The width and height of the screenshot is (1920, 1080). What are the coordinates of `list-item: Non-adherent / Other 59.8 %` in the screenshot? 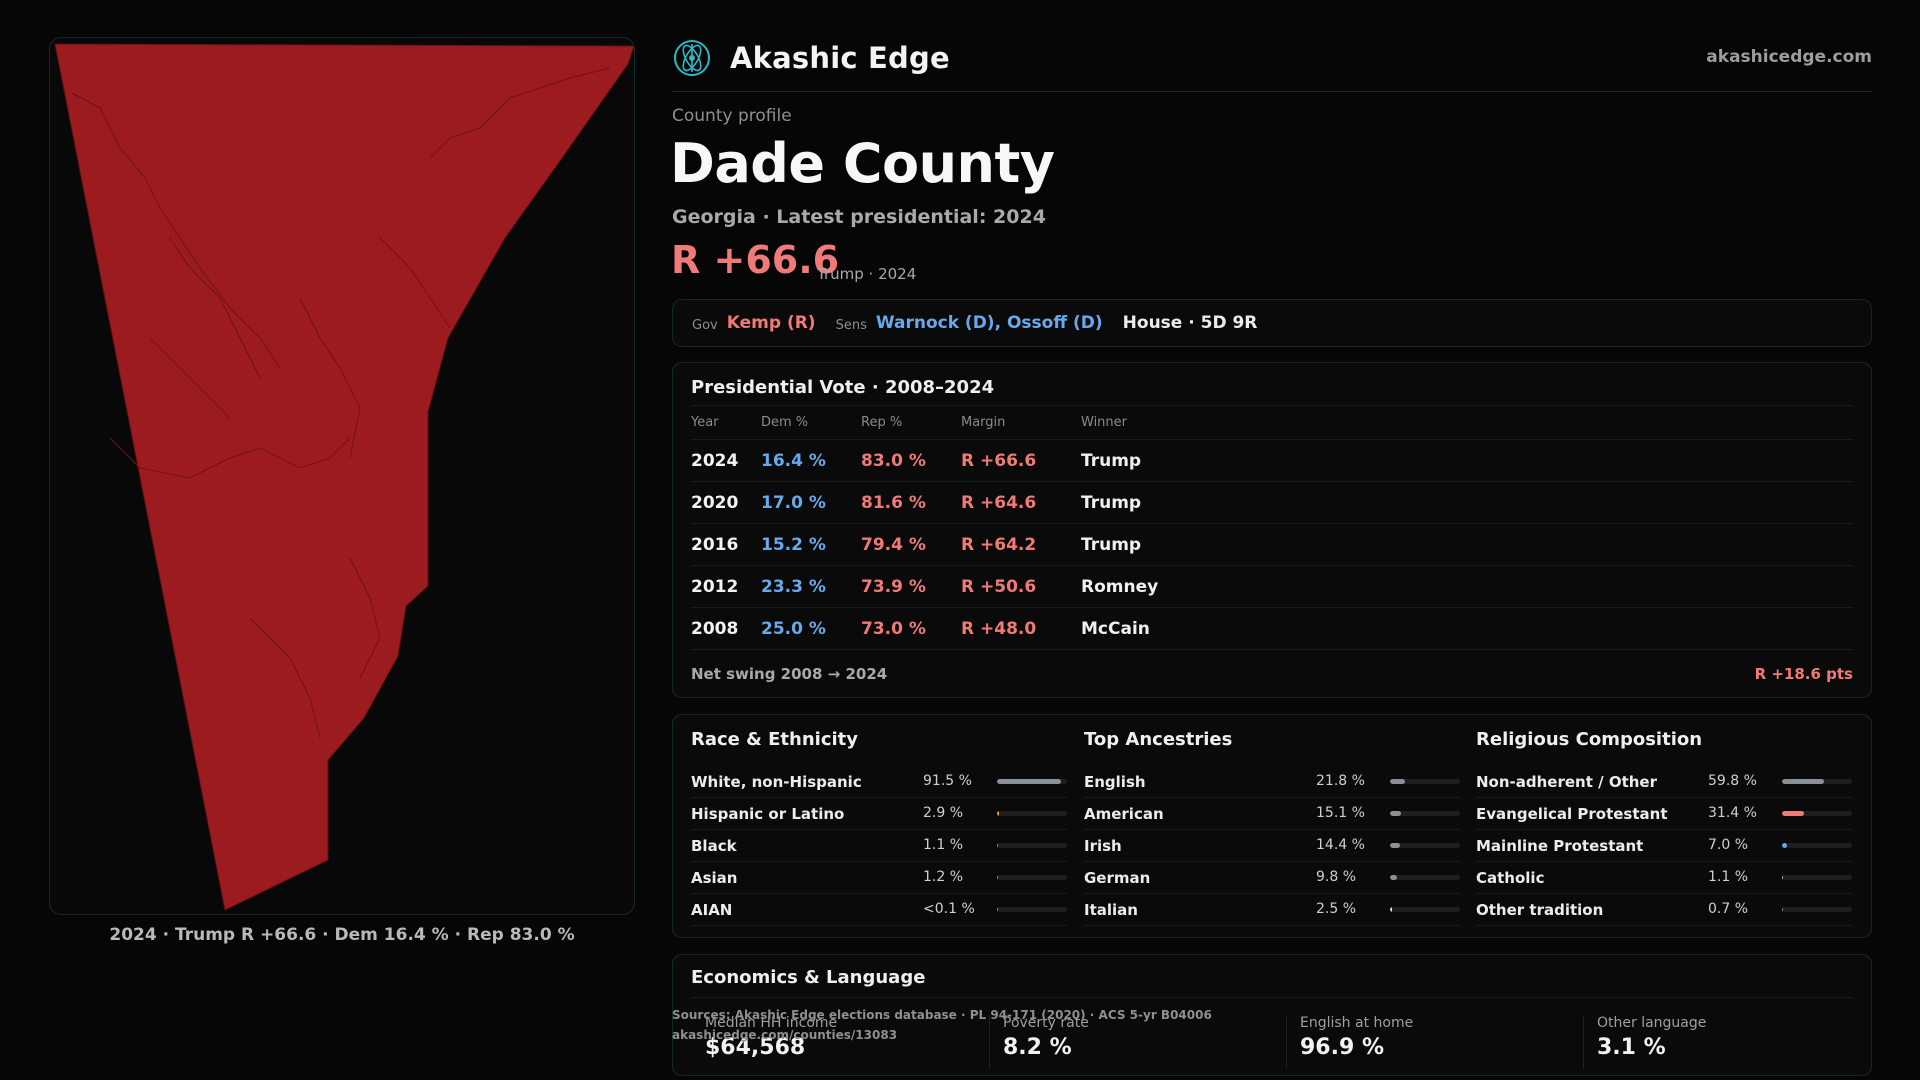 It's located at (1664, 782).